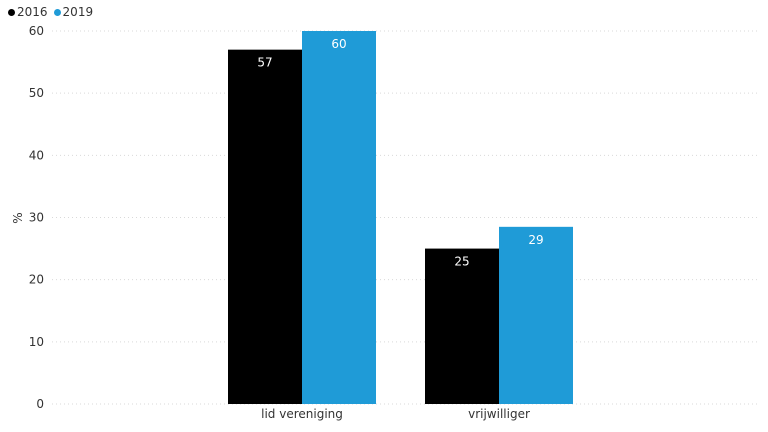 The width and height of the screenshot is (768, 432). What do you see at coordinates (264, 63) in the screenshot?
I see `data-label: 57` at bounding box center [264, 63].